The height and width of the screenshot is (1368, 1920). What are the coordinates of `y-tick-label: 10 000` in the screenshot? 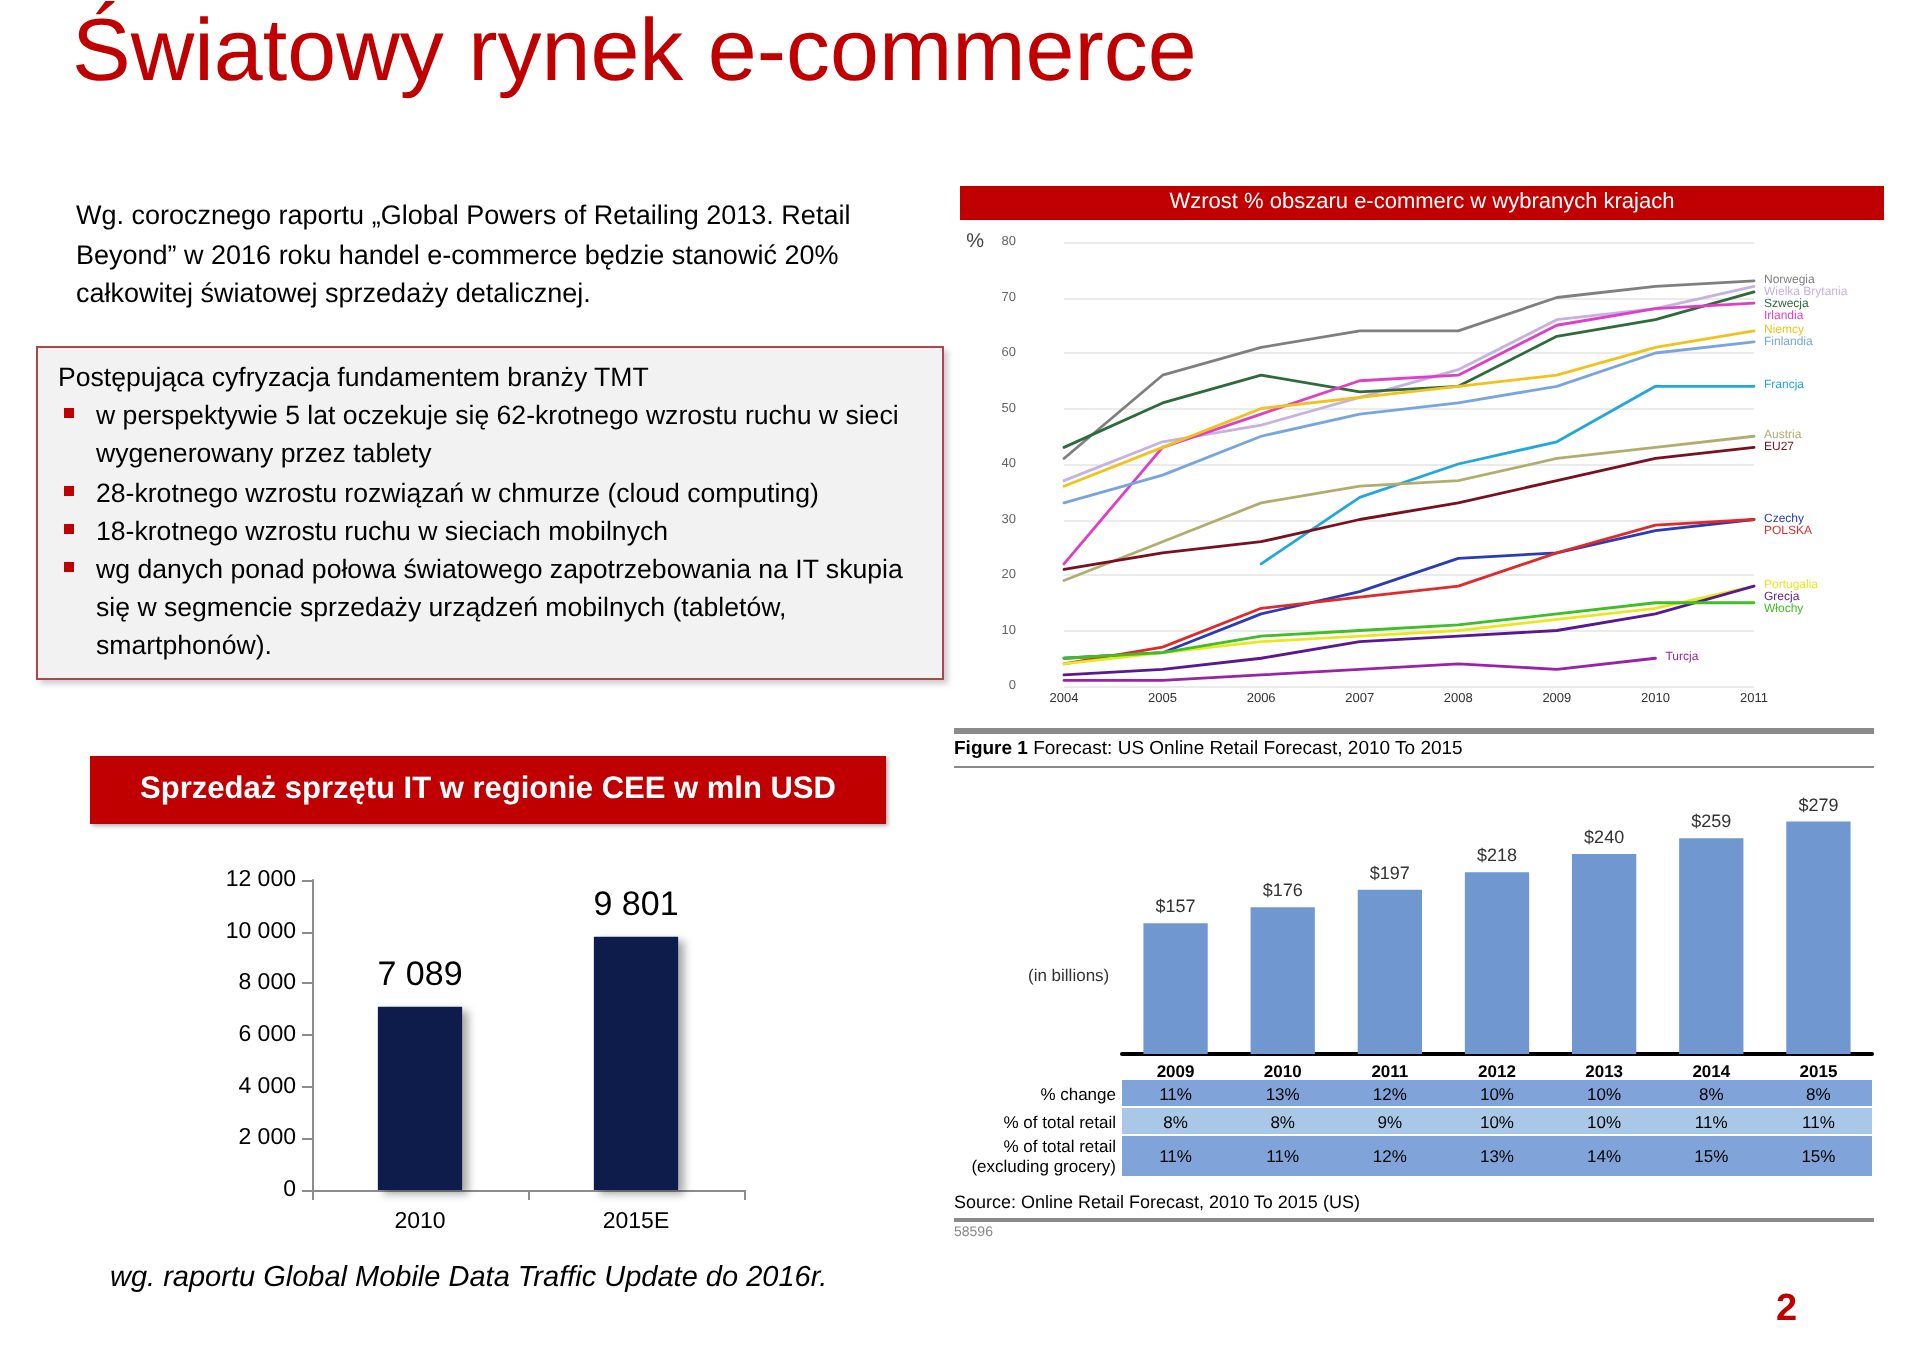 It's located at (260, 931).